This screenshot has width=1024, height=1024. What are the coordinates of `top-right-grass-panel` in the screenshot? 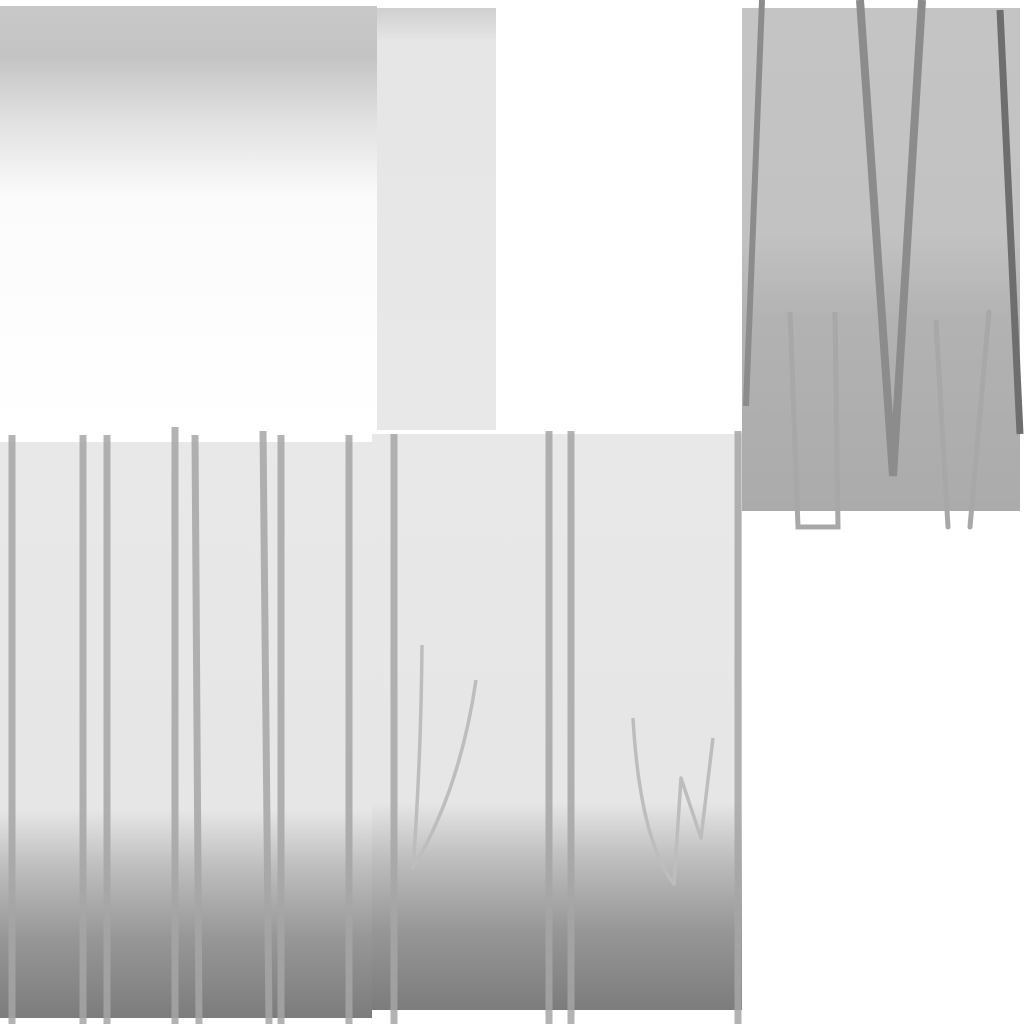 It's located at (883, 265).